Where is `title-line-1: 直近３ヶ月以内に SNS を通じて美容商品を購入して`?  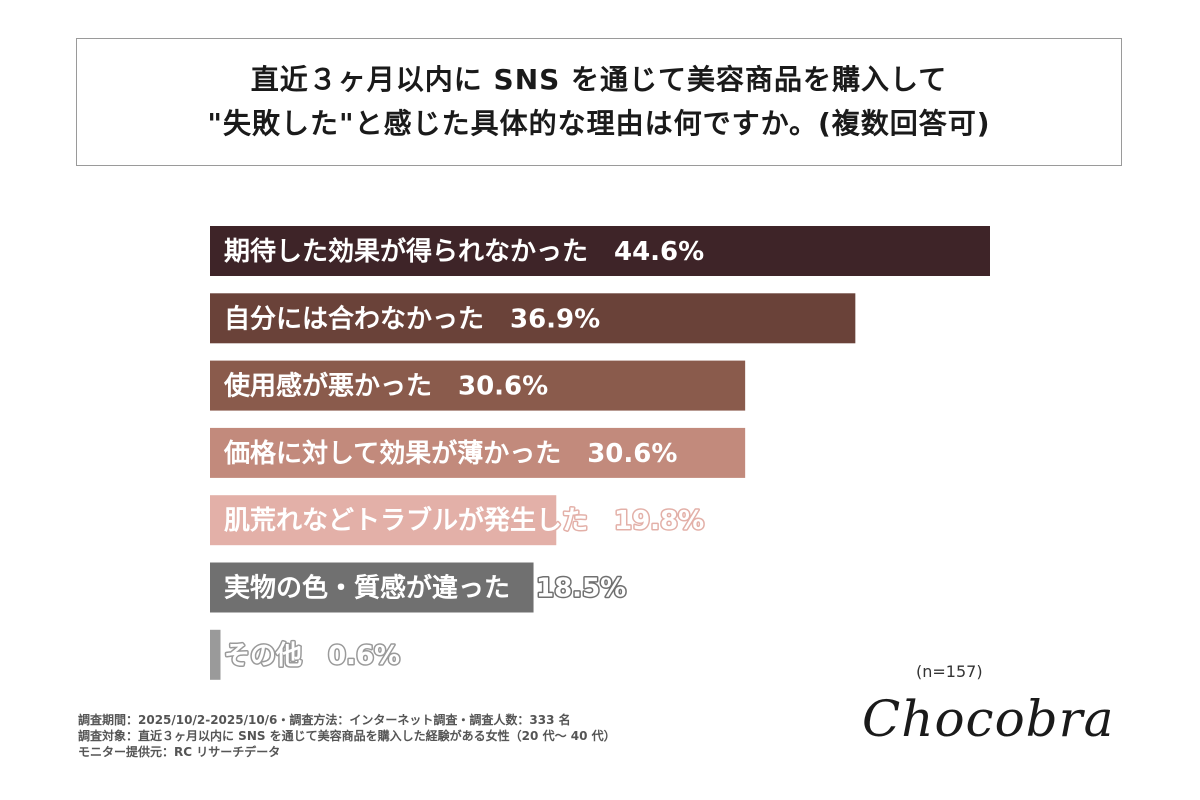
title-line-1: 直近３ヶ月以内に SNS を通じて美容商品を購入して is located at coordinates (599, 79).